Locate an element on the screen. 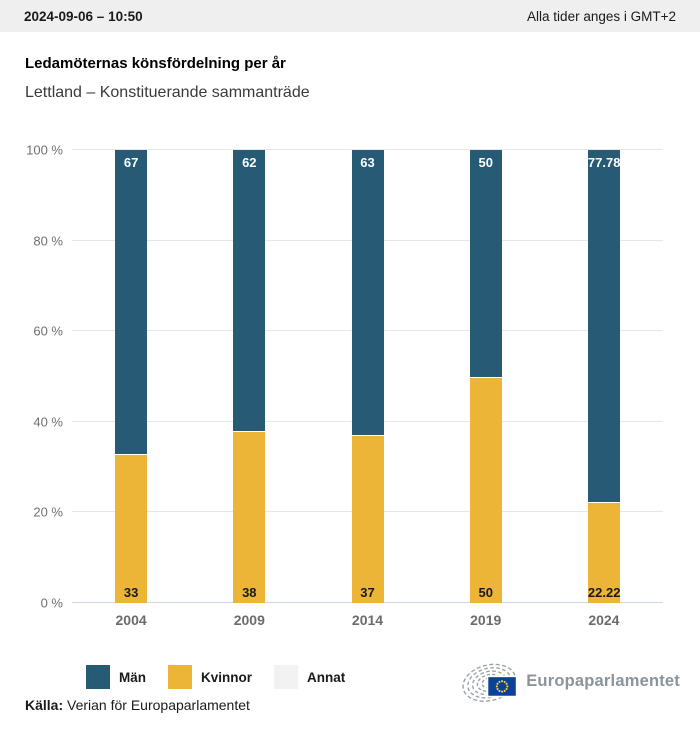 The width and height of the screenshot is (700, 731). category-column-2024: 77.78 22.22 2024 is located at coordinates (604, 389).